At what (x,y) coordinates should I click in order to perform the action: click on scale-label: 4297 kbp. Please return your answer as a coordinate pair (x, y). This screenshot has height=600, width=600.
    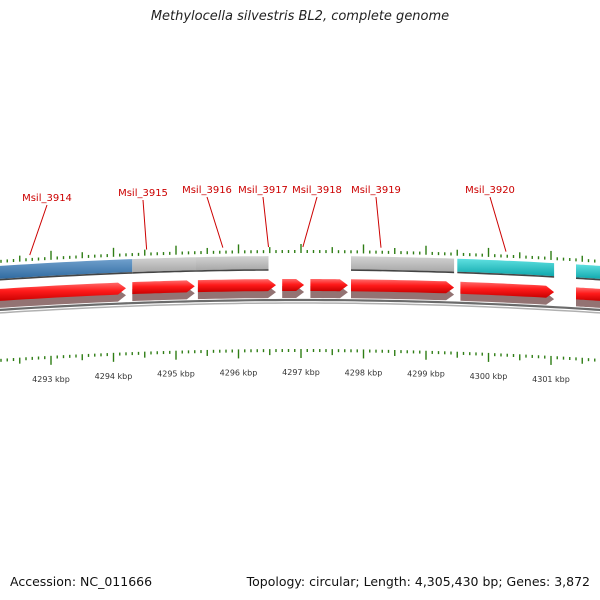
    Looking at the image, I should click on (301, 372).